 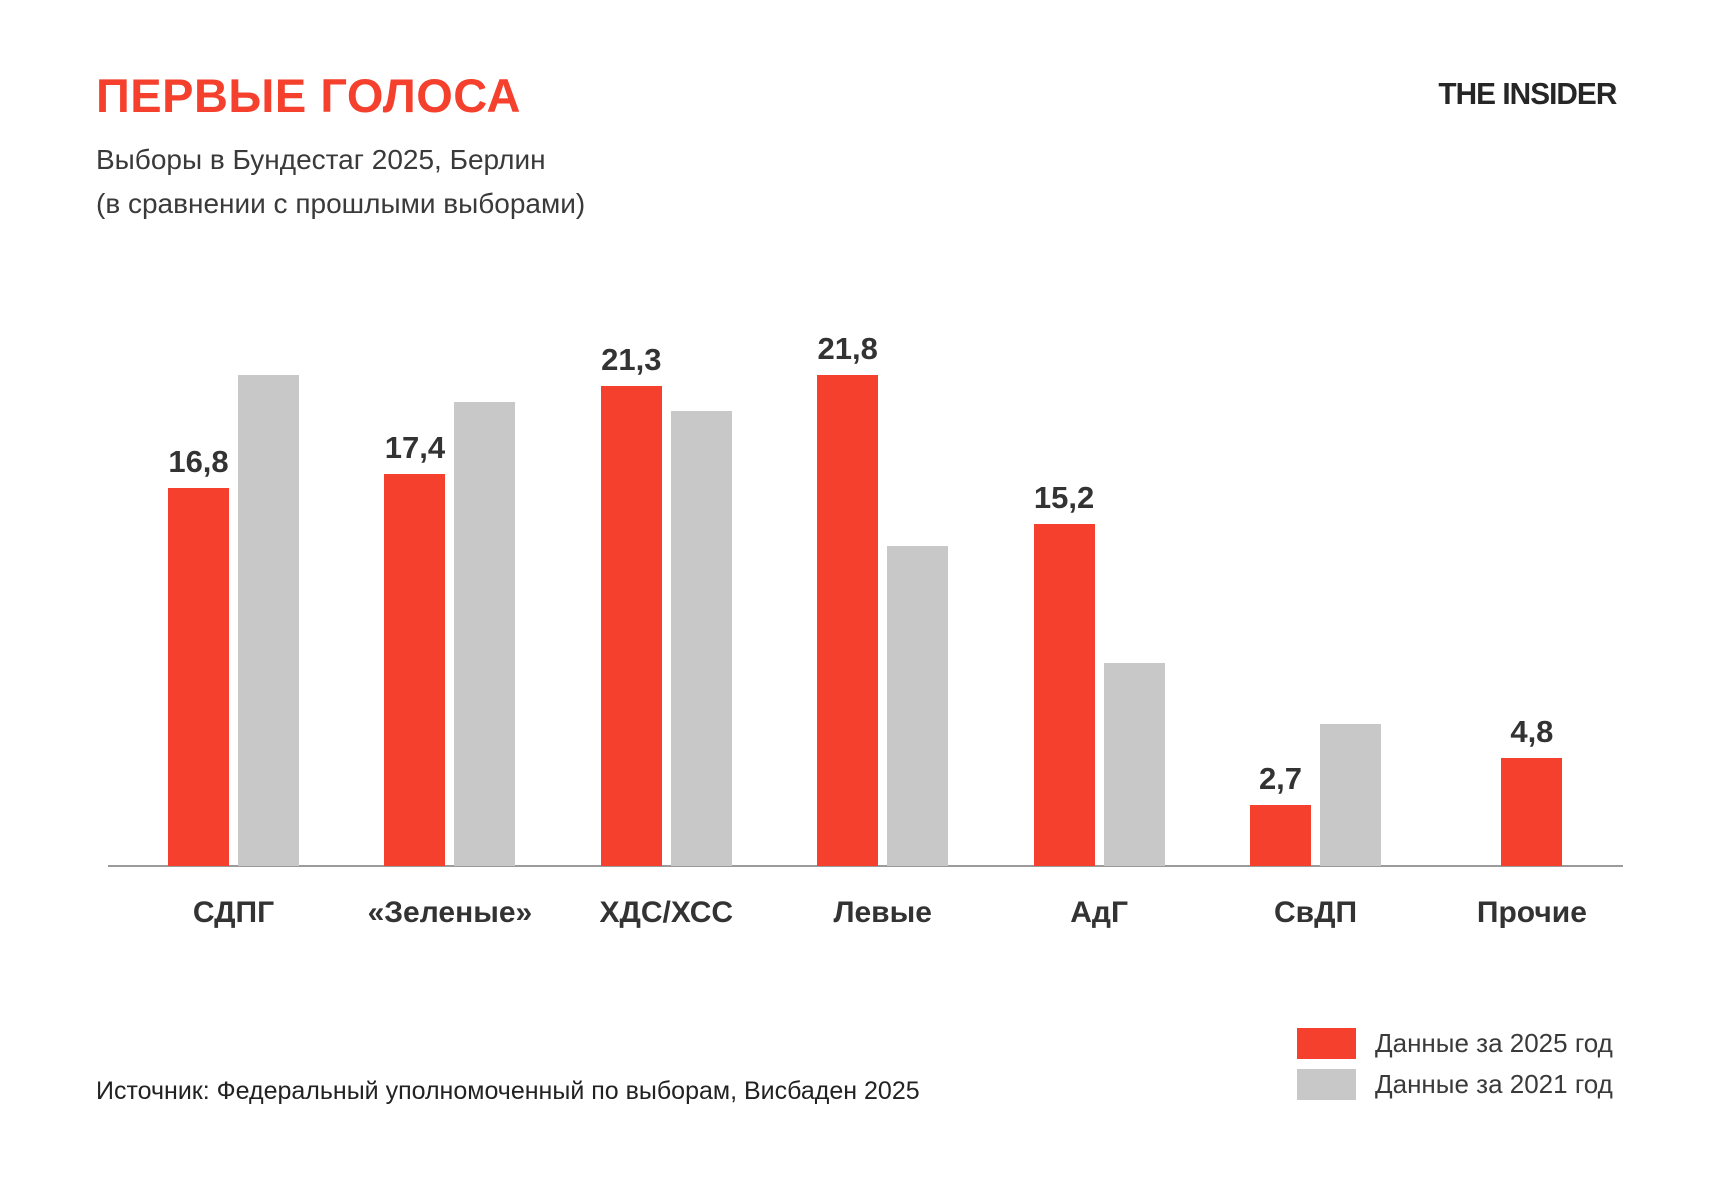 What do you see at coordinates (1064, 694) in the screenshot?
I see `bar-2025-АдГ` at bounding box center [1064, 694].